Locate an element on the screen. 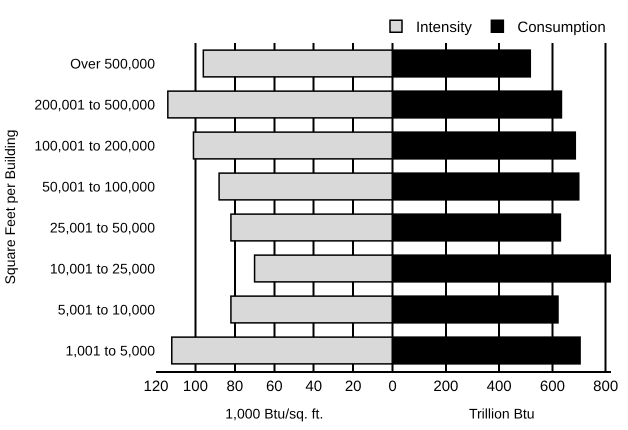 The width and height of the screenshot is (628, 430). x-tick-label: 100 is located at coordinates (195, 386).